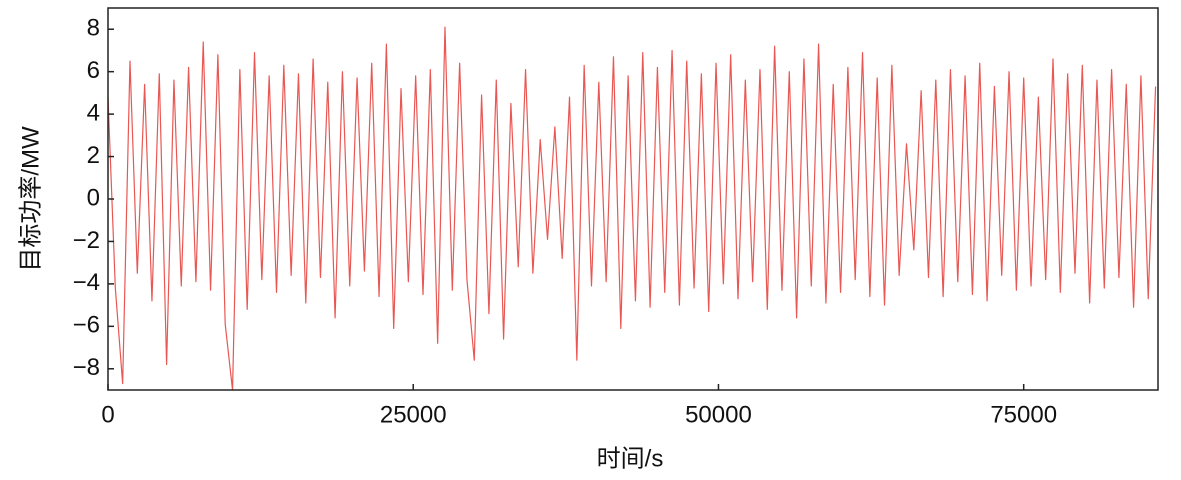  Describe the element at coordinates (86, 240) in the screenshot. I see `y-tick-label: −2` at that location.